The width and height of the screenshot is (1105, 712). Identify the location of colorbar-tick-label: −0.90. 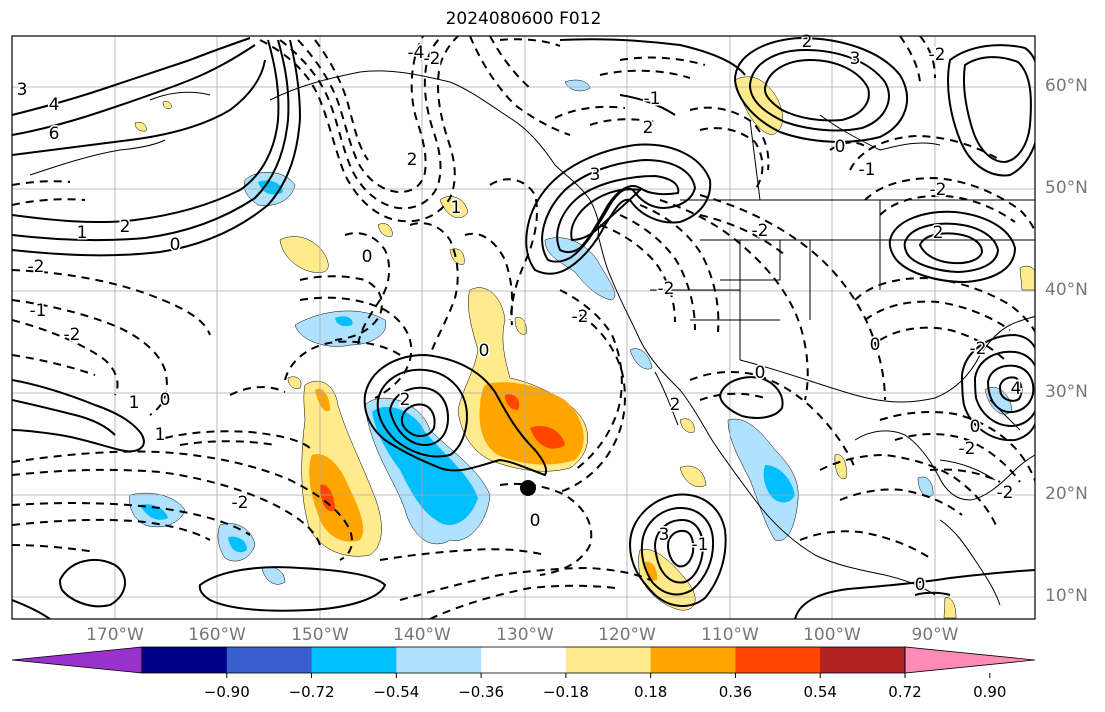
(226, 692).